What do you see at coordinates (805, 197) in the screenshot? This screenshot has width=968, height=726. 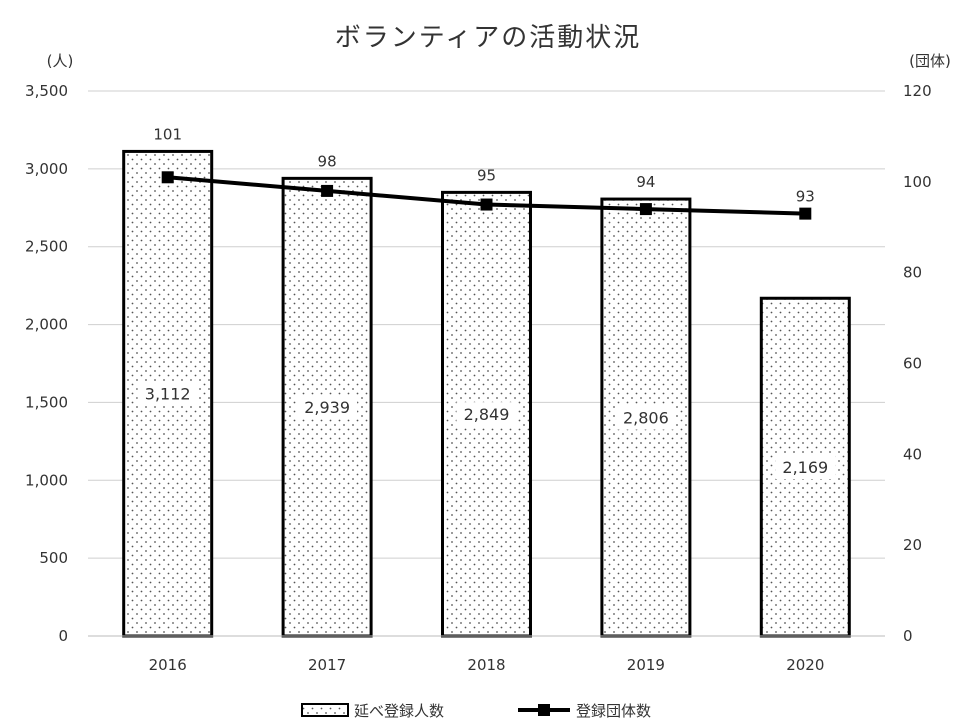 I see `line-value-label: 93` at bounding box center [805, 197].